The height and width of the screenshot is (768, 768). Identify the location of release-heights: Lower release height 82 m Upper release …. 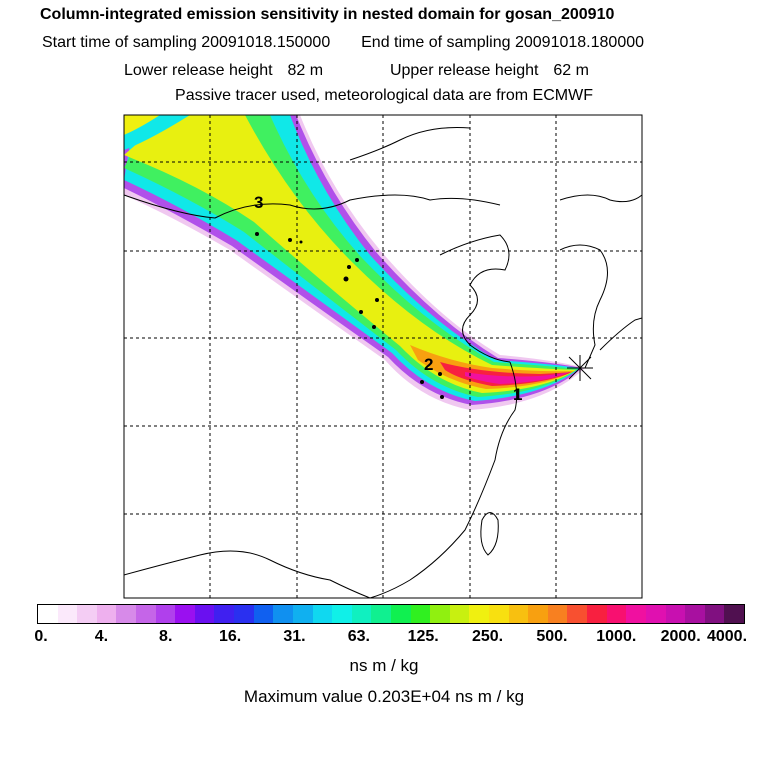
(356, 71).